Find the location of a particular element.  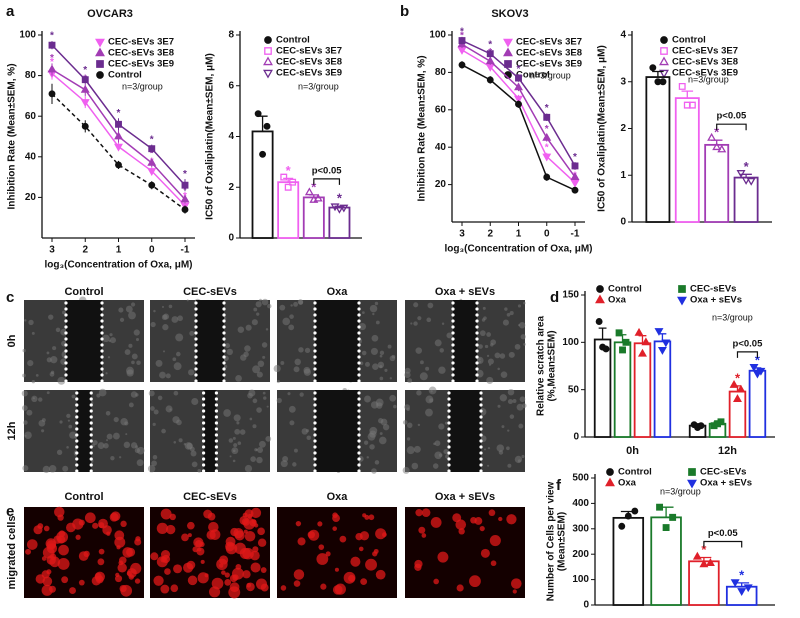

legend-label: Control is located at coordinates (689, 40).